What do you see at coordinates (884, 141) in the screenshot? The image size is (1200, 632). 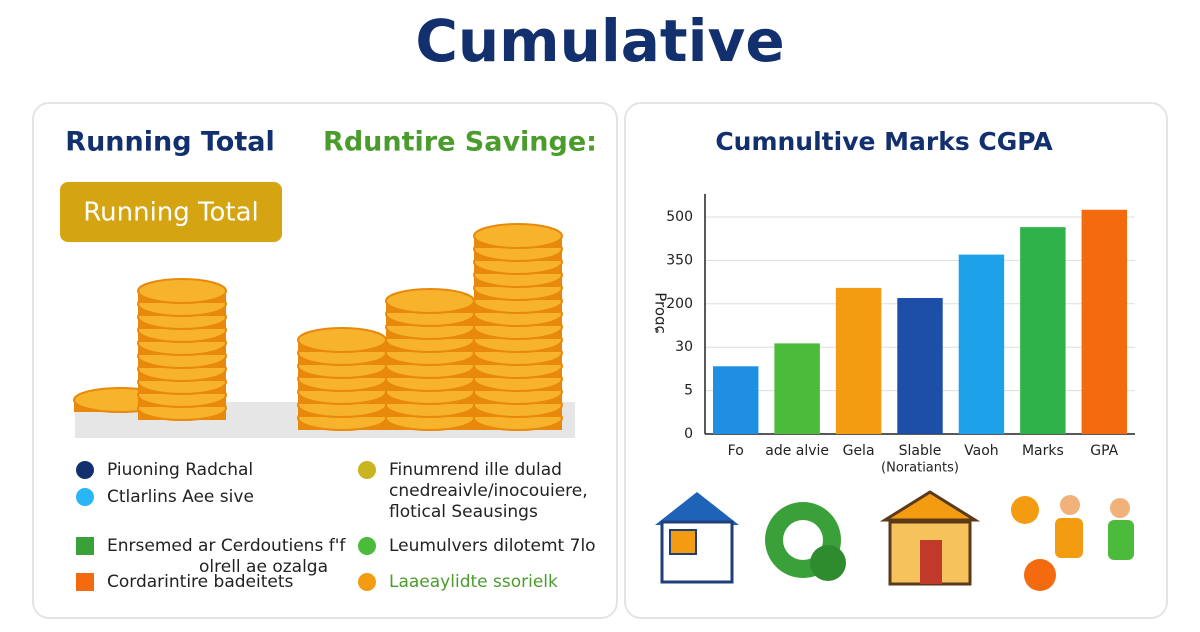 I see `chart-title: Cumnultive Marks CGPA` at bounding box center [884, 141].